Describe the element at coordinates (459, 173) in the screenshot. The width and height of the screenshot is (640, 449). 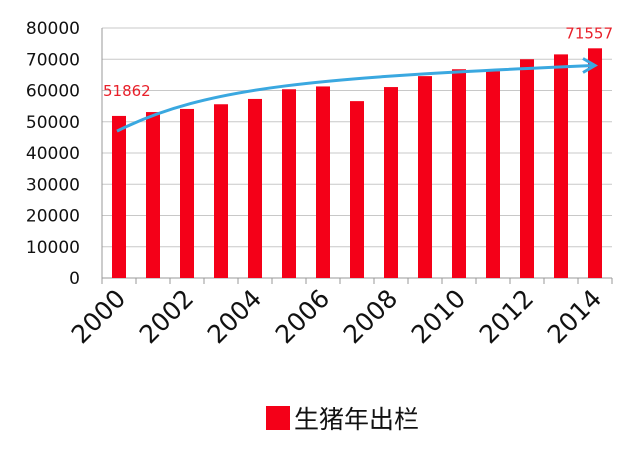
I see `bar-2010` at that location.